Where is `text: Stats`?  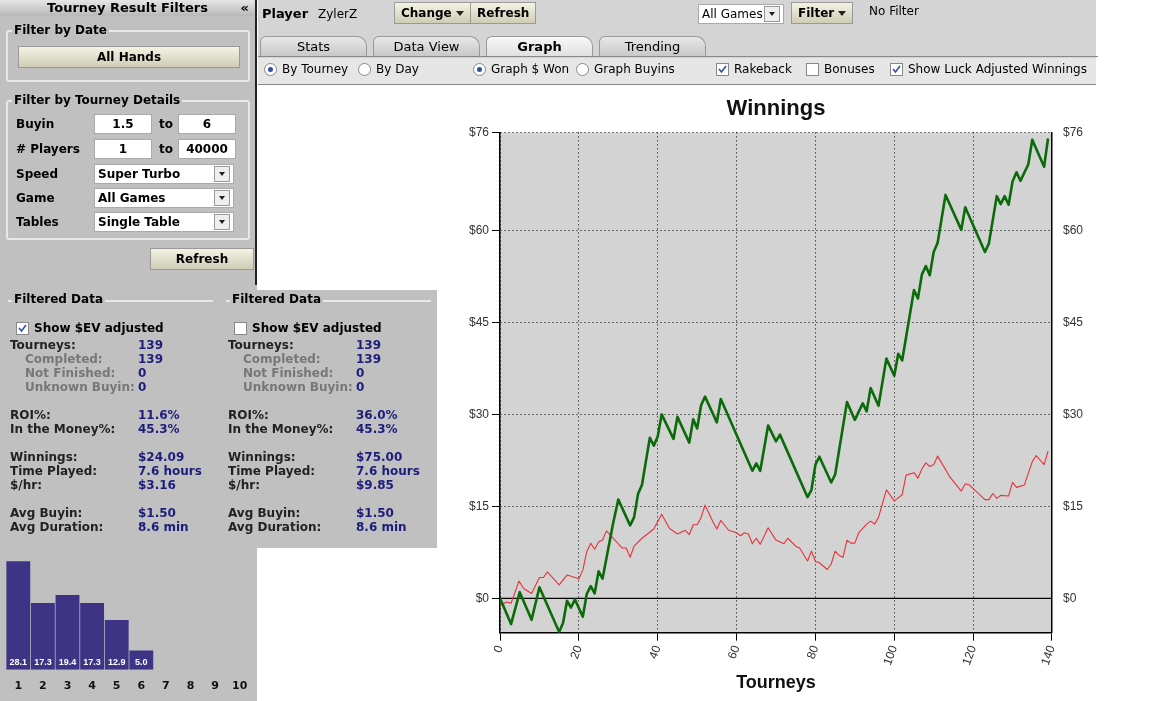
text: Stats is located at coordinates (313, 46).